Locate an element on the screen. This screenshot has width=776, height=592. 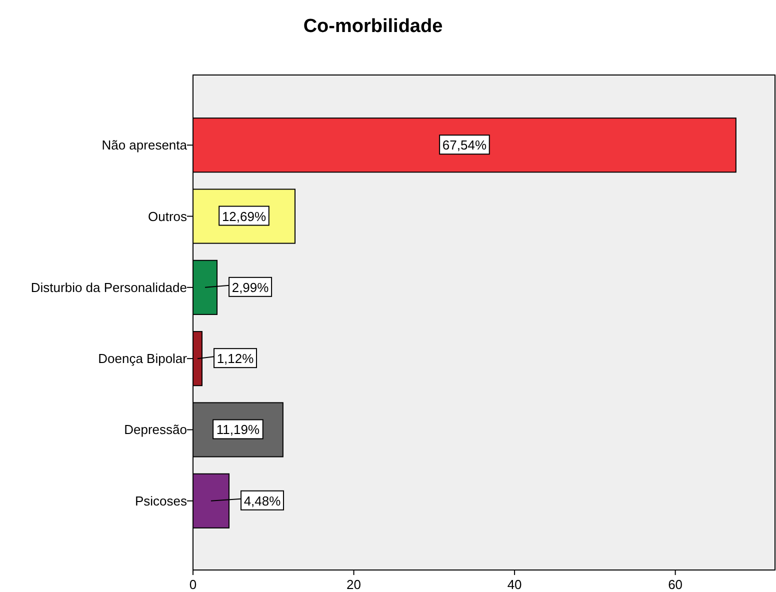
data-label: 12,69% is located at coordinates (244, 216).